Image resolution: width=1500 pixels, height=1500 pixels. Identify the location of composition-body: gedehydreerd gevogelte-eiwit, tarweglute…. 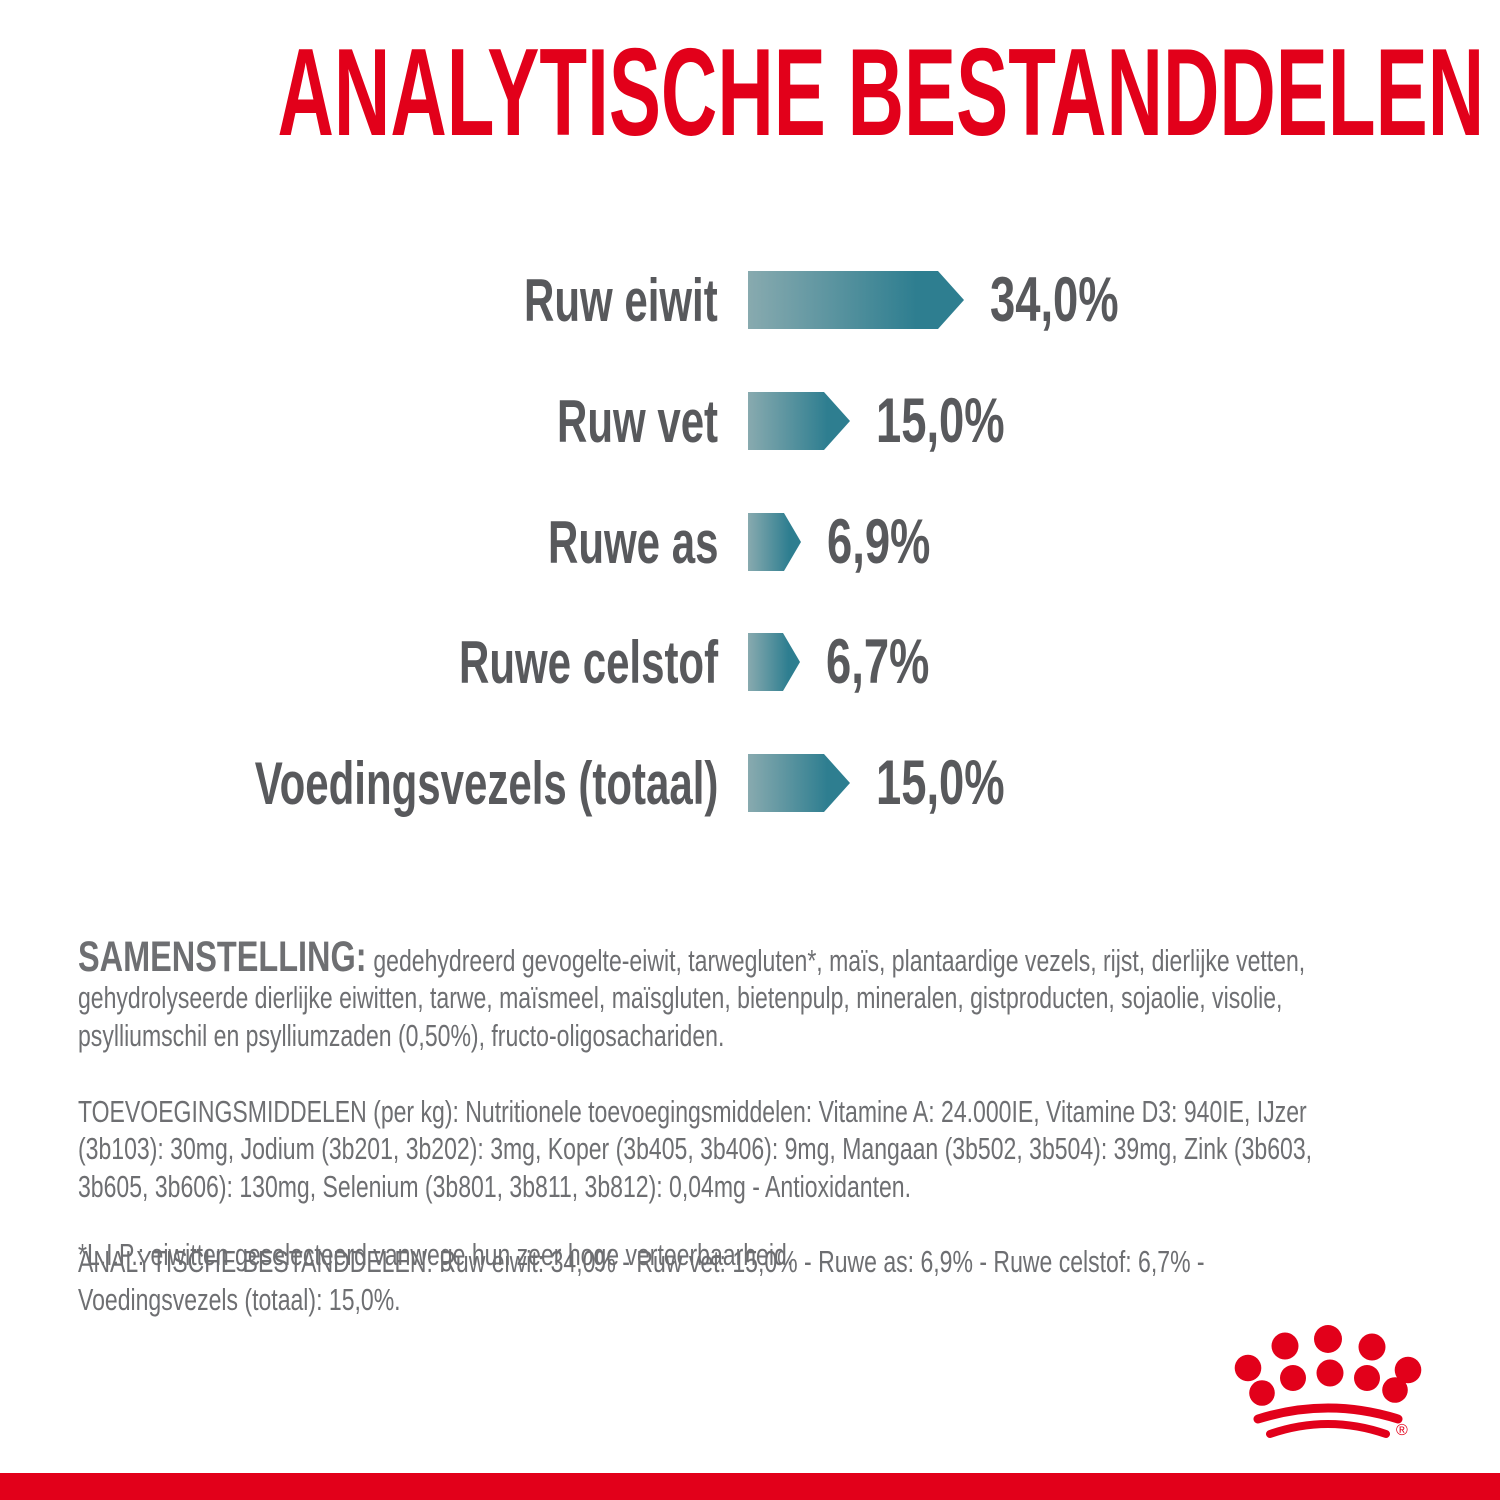
(692, 998).